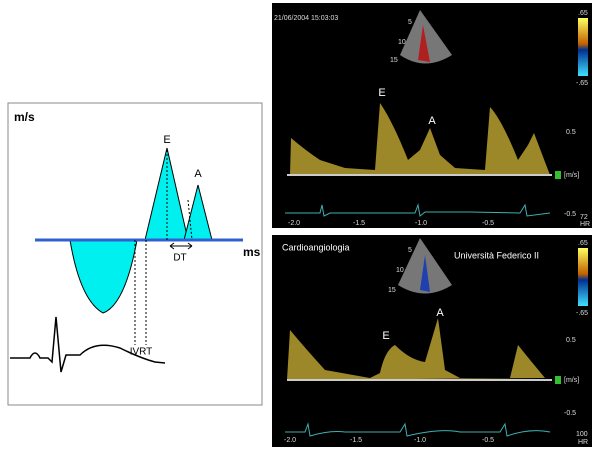 This screenshot has width=600, height=450. What do you see at coordinates (179, 258) in the screenshot?
I see `dt-label: DT` at bounding box center [179, 258].